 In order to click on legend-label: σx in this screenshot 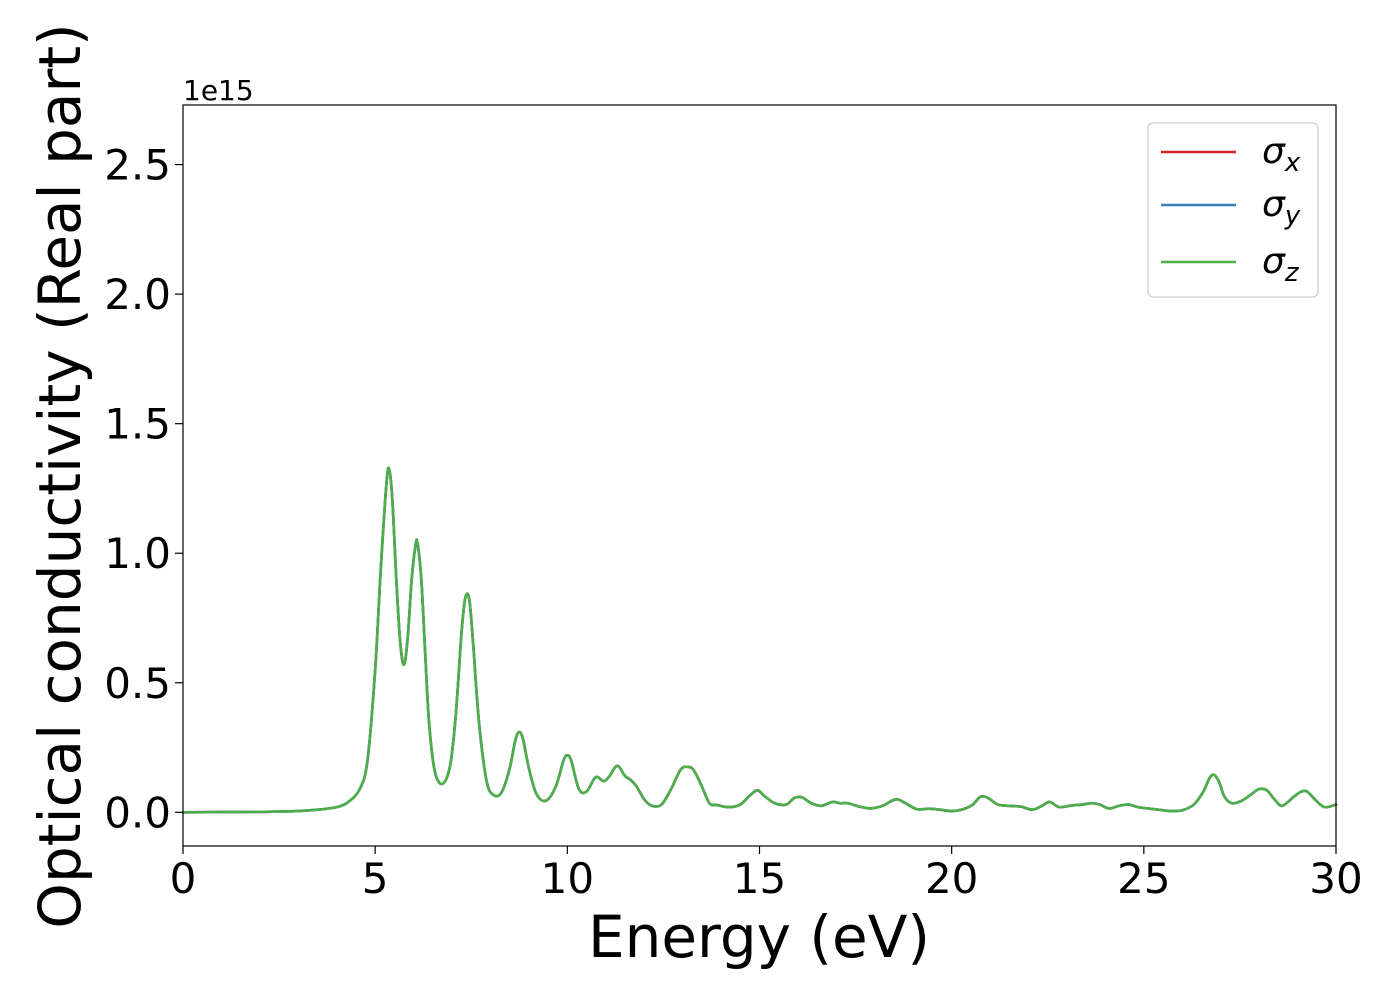, I will do `click(1281, 154)`.